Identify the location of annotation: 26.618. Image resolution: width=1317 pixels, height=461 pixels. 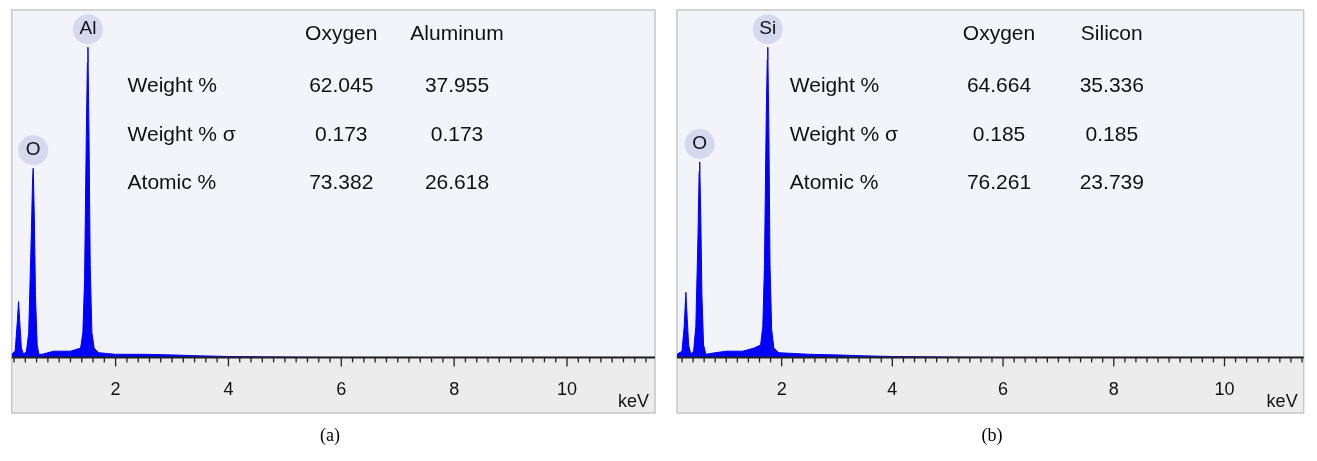
(457, 182).